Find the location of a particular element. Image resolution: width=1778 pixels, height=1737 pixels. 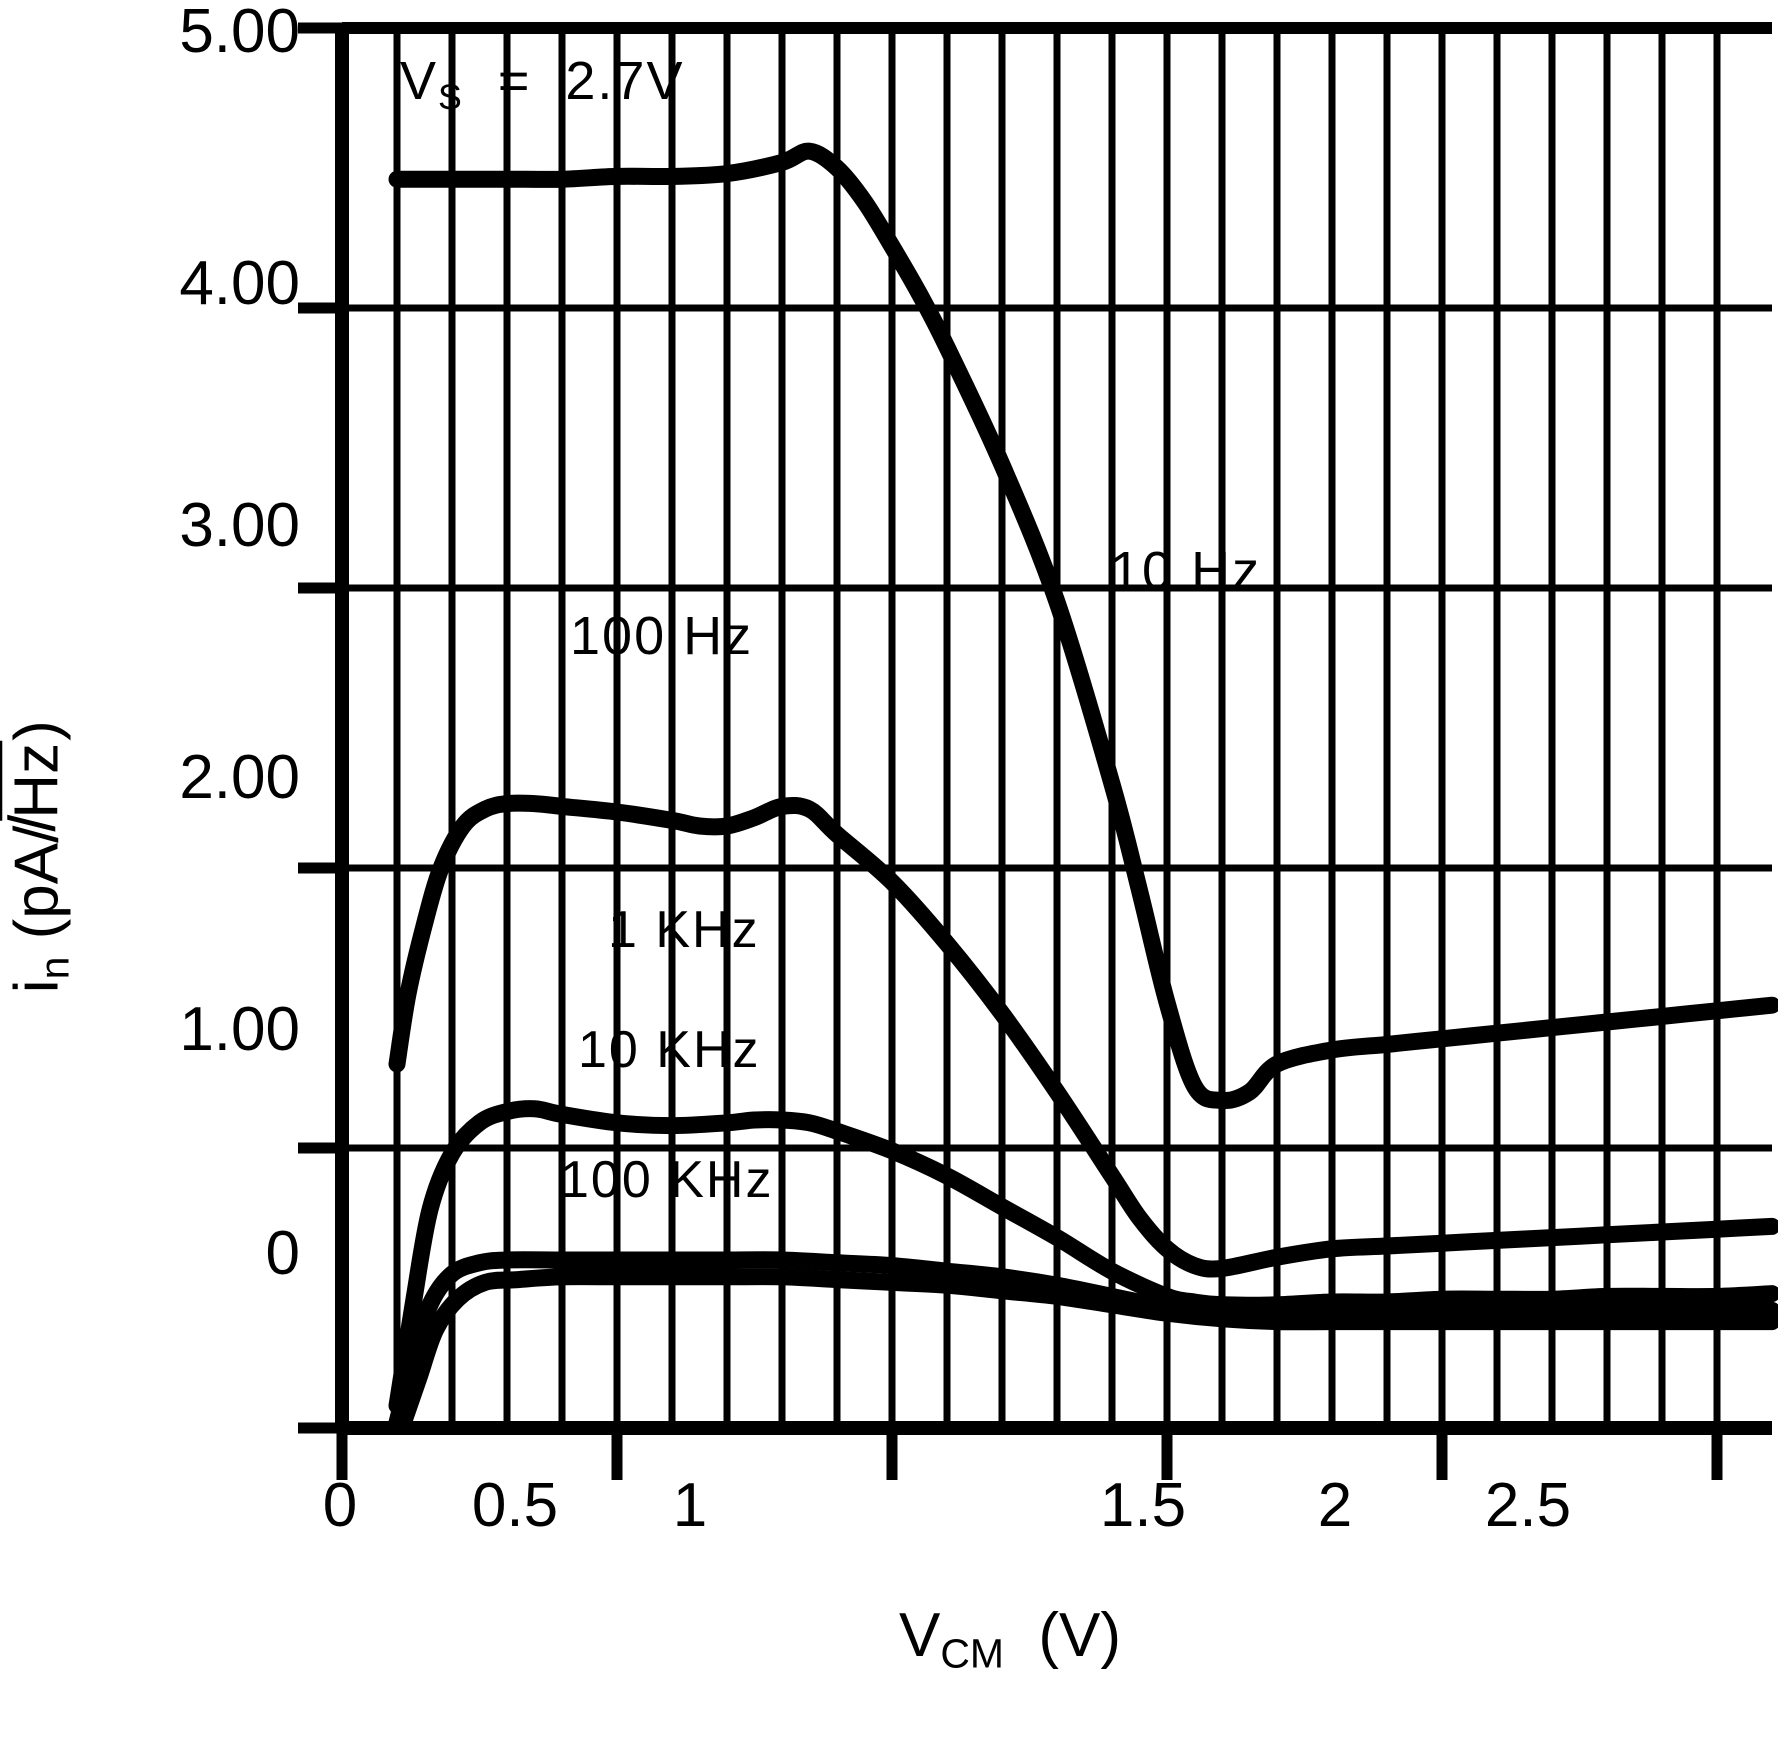

y-axis-var: i is located at coordinates (37, 986).